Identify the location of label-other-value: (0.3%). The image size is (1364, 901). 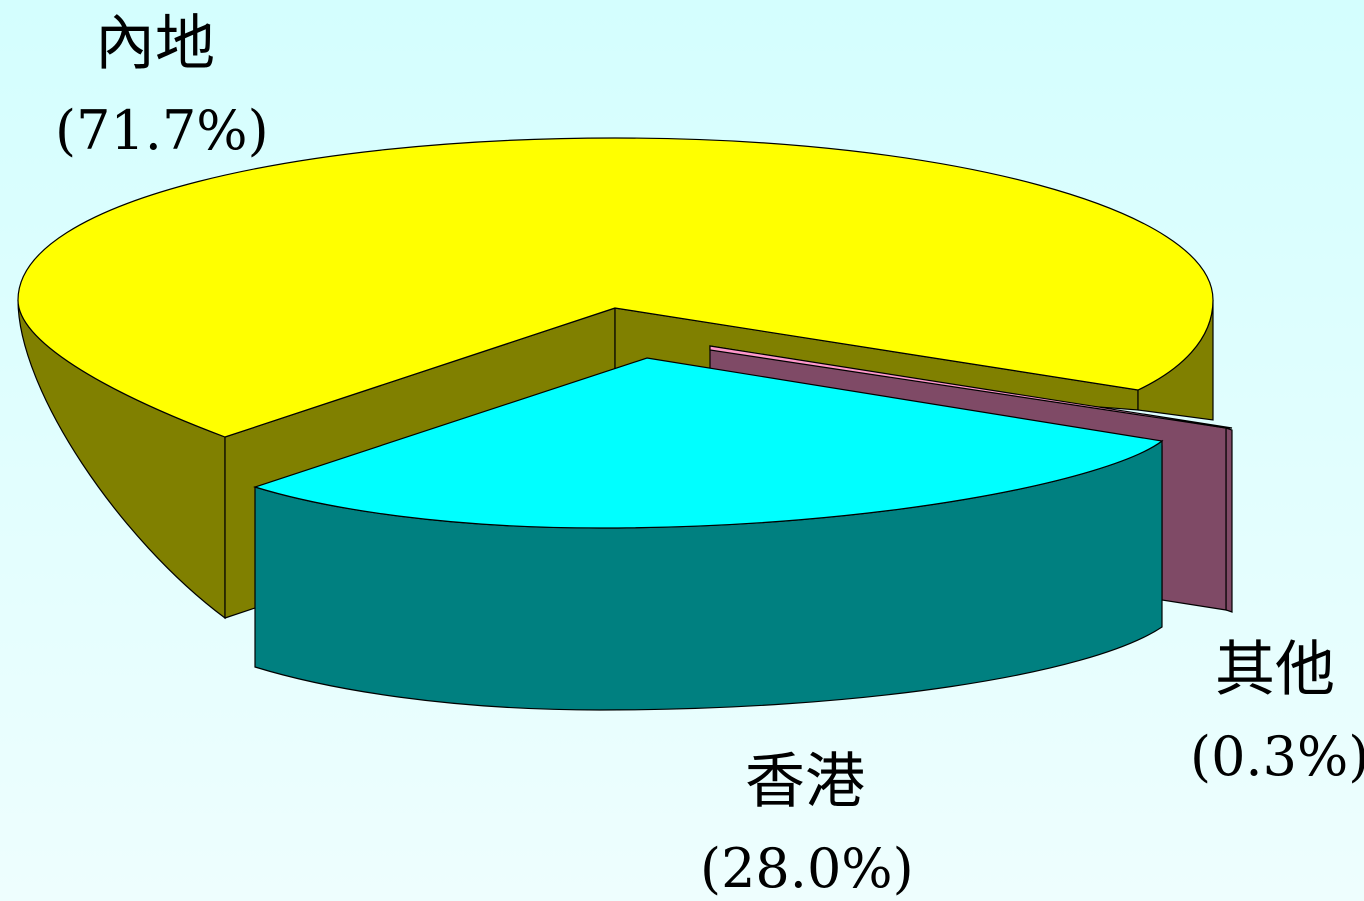
(1277, 756).